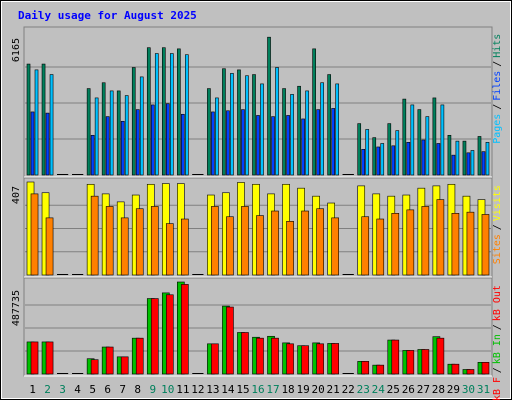  I want to click on chart-title: Daily usage for August 2025, so click(107, 15).